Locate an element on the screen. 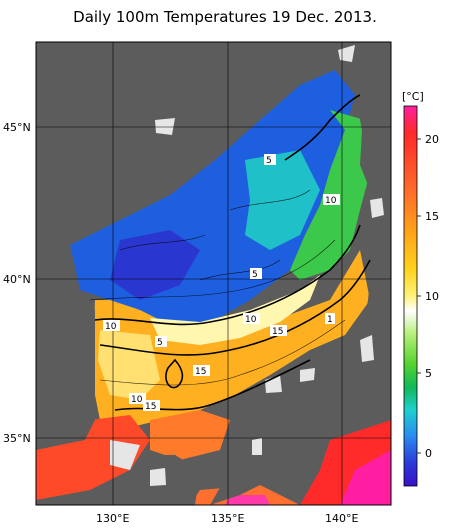  lat-label-45: 45°N is located at coordinates (17, 127).